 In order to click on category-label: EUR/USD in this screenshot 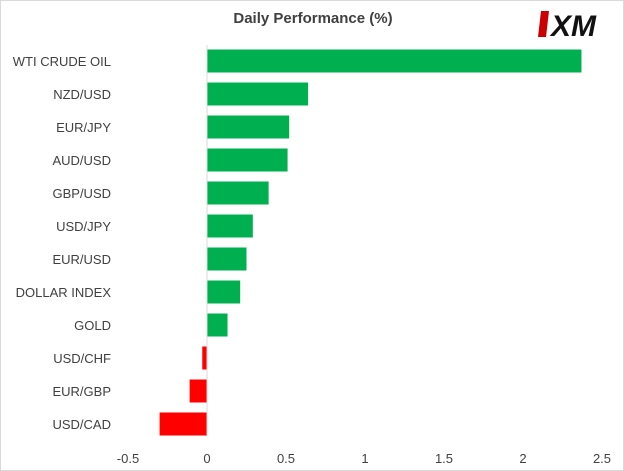, I will do `click(81, 259)`.